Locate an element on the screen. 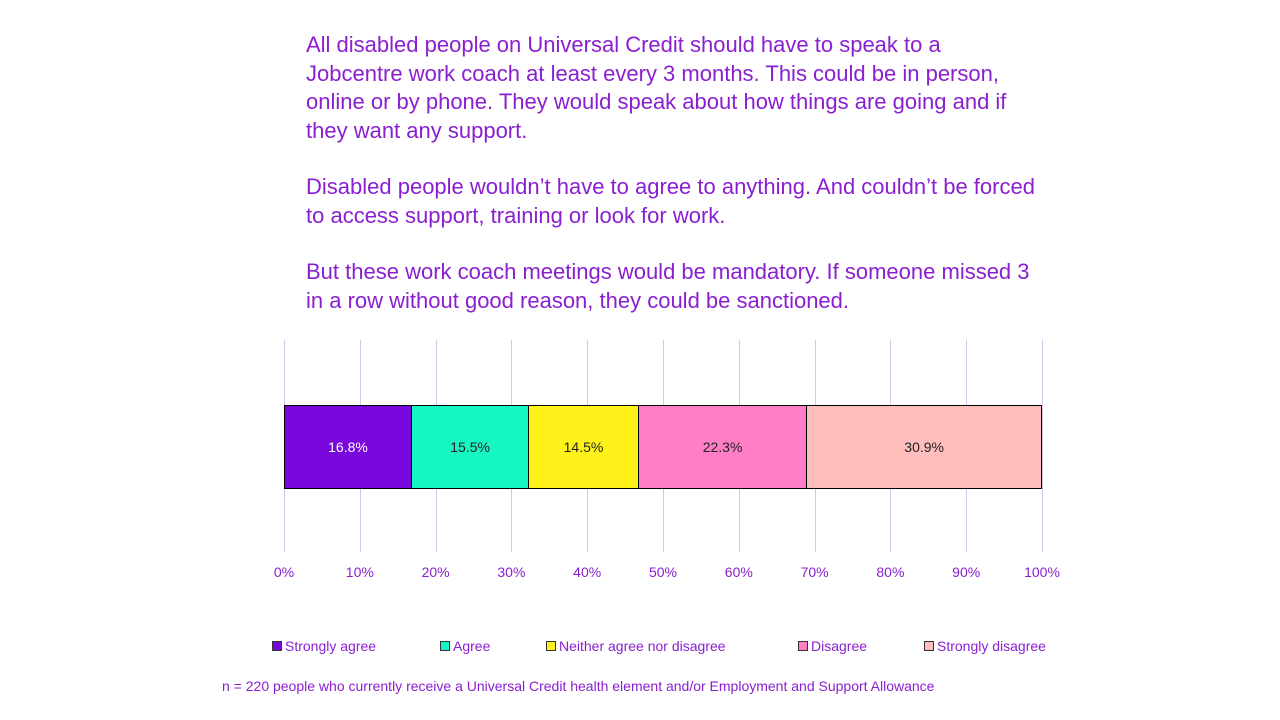 Image resolution: width=1280 pixels, height=720 pixels. bar-segment: 22.3% is located at coordinates (723, 447).